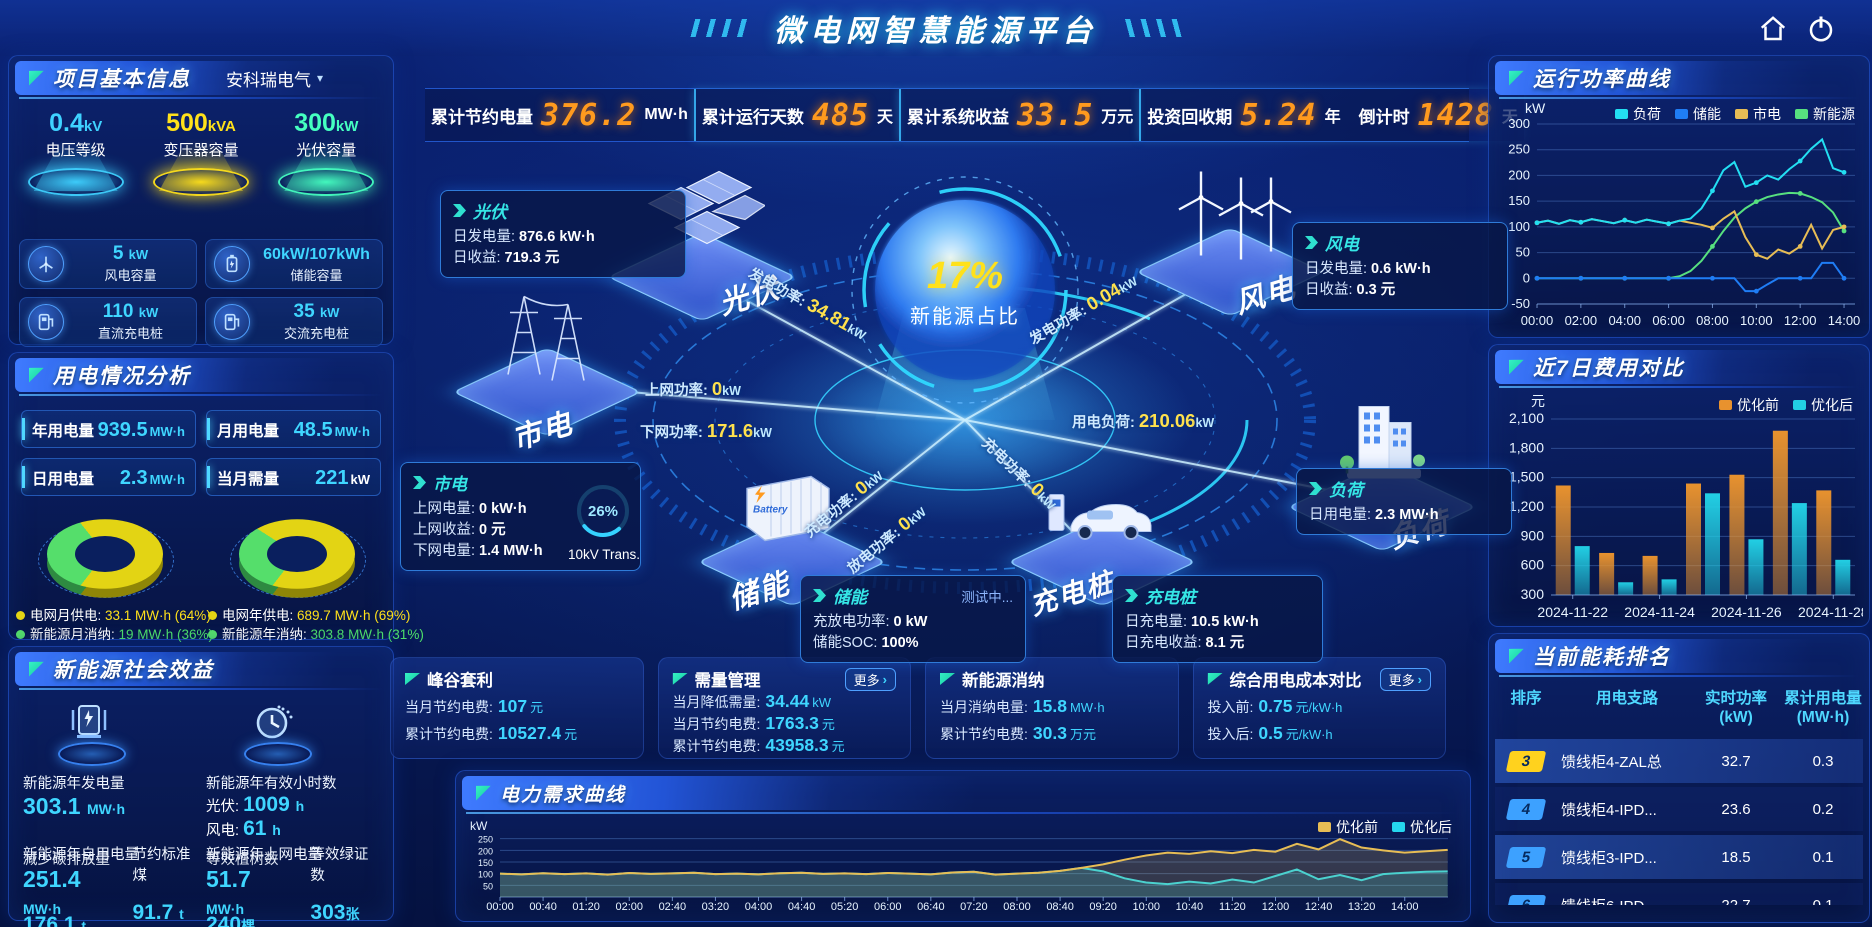 The height and width of the screenshot is (927, 1872). I want to click on total-energy: 0.3, so click(1823, 761).